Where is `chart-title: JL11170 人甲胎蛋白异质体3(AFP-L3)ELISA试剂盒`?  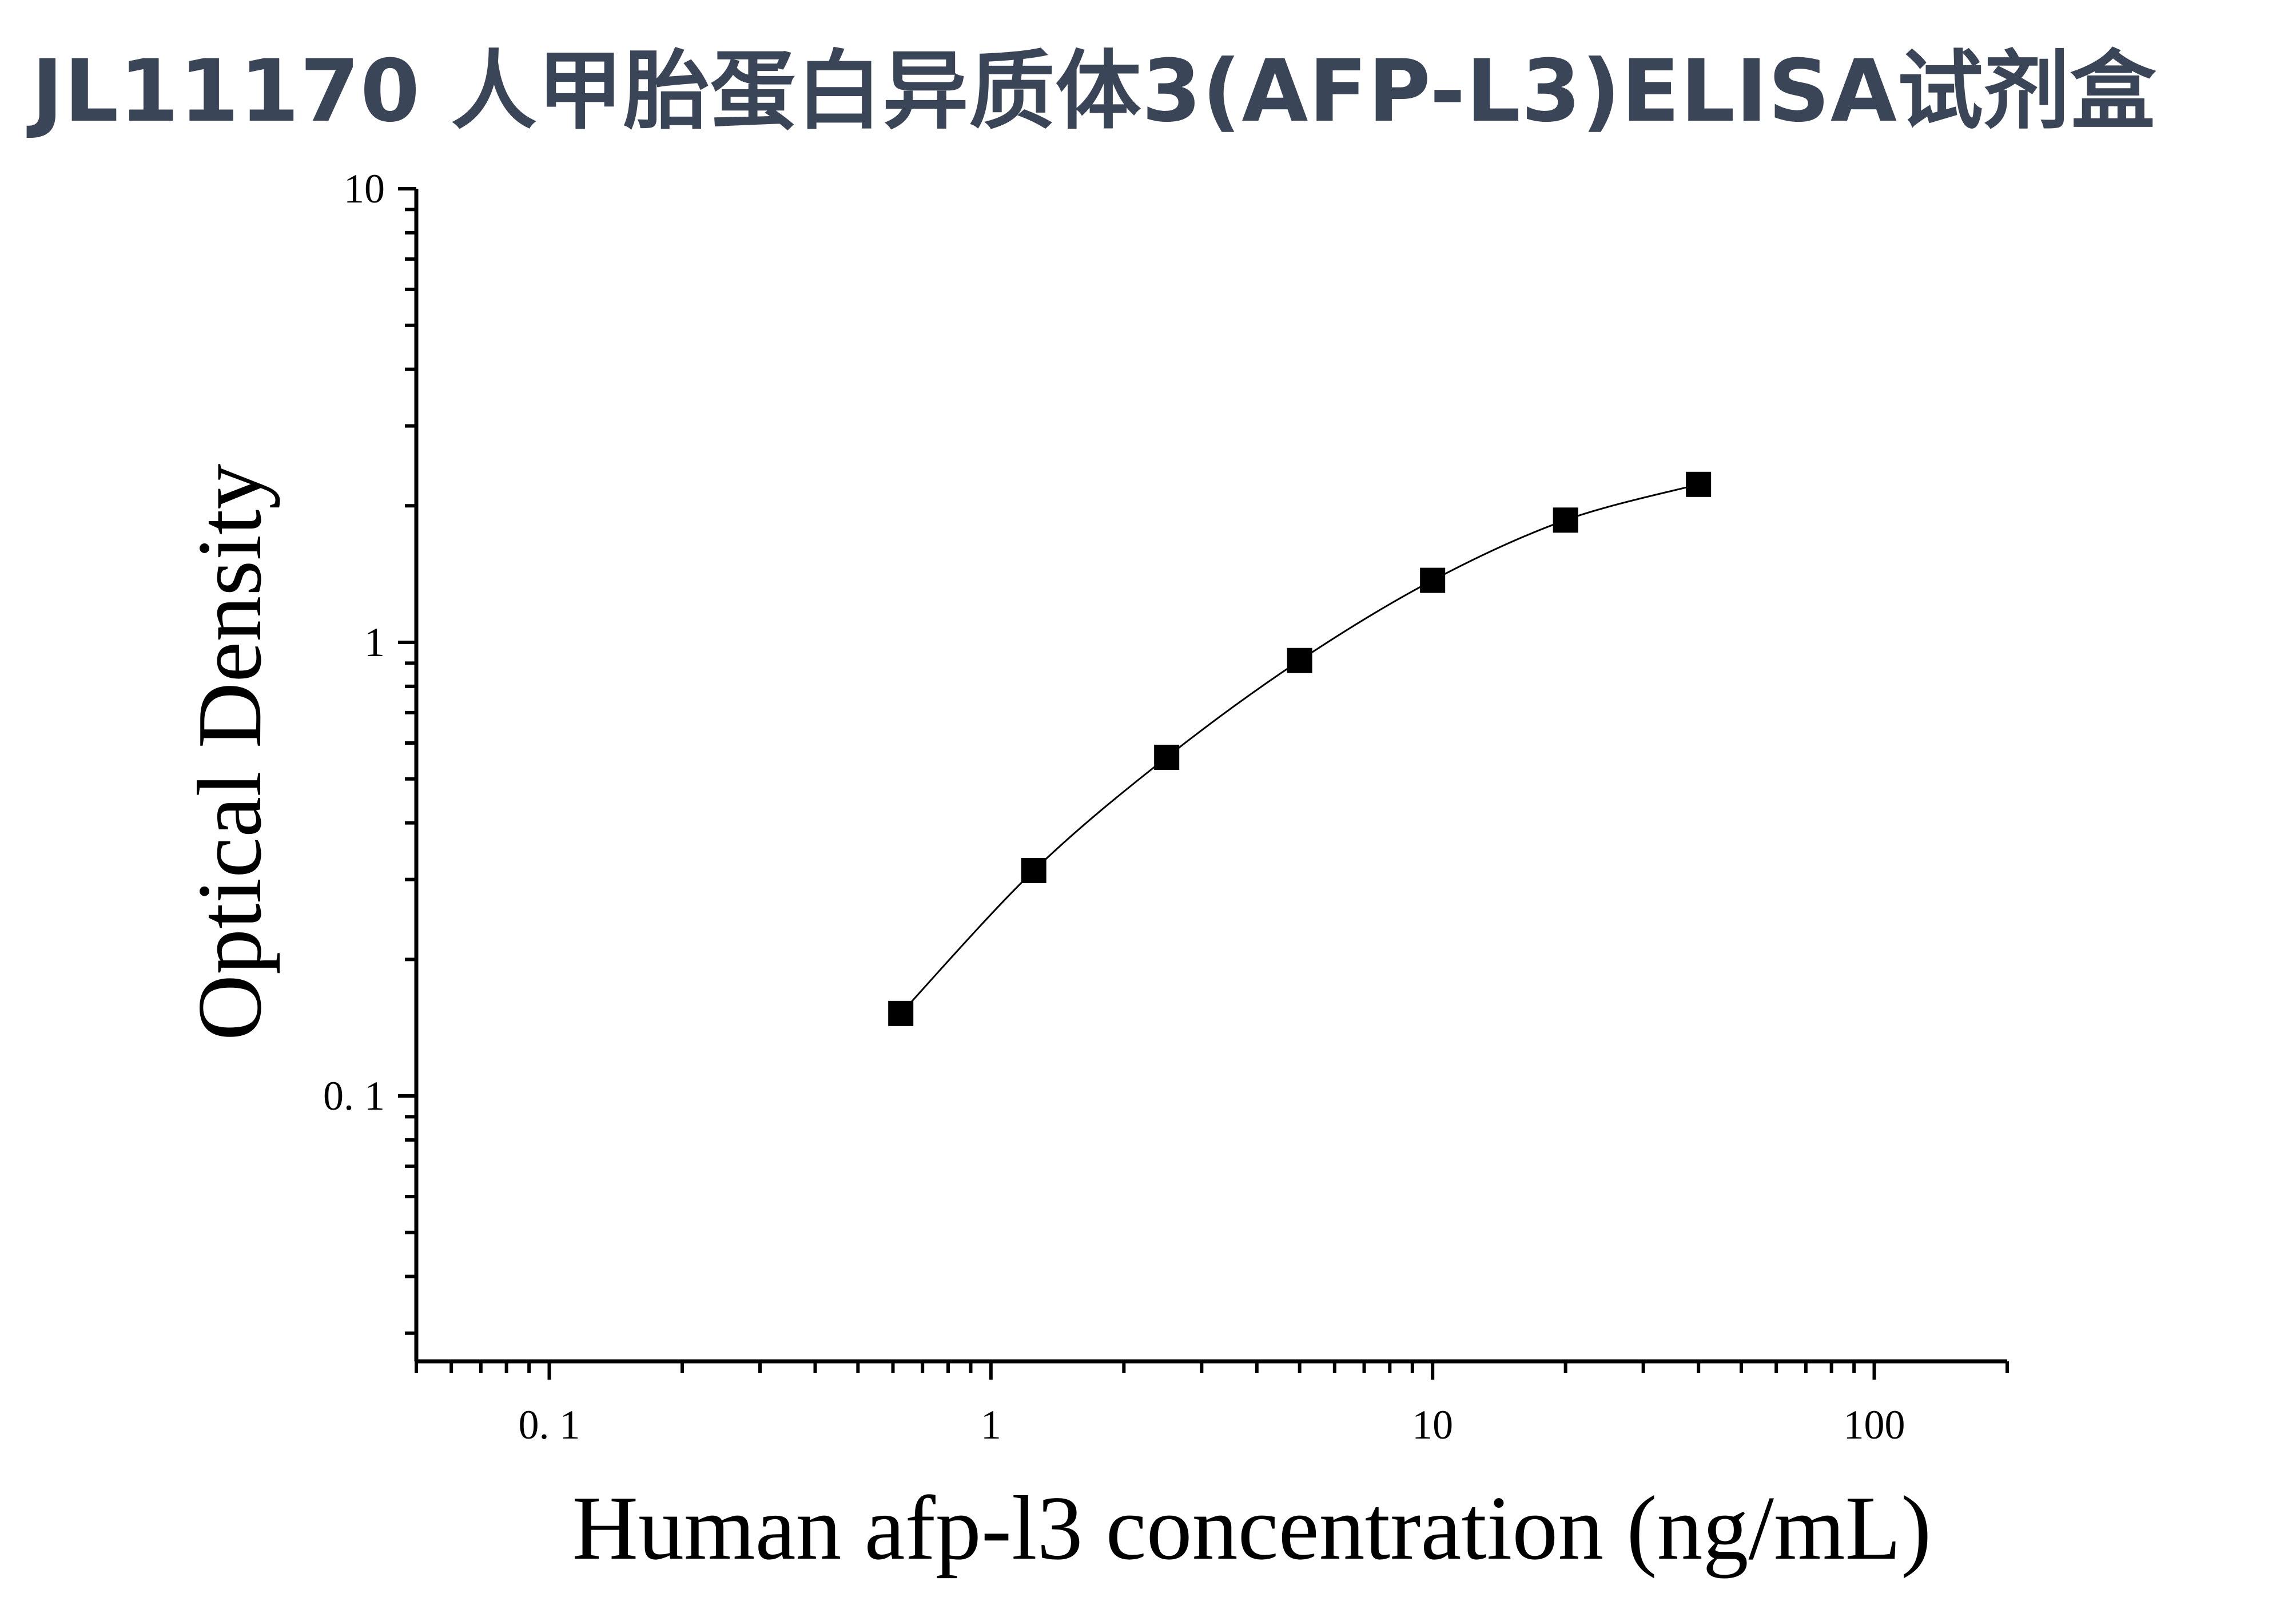 chart-title: JL11170 人甲胎蛋白异质体3(AFP-L3)ELISA试剂盒 is located at coordinates (1094, 91).